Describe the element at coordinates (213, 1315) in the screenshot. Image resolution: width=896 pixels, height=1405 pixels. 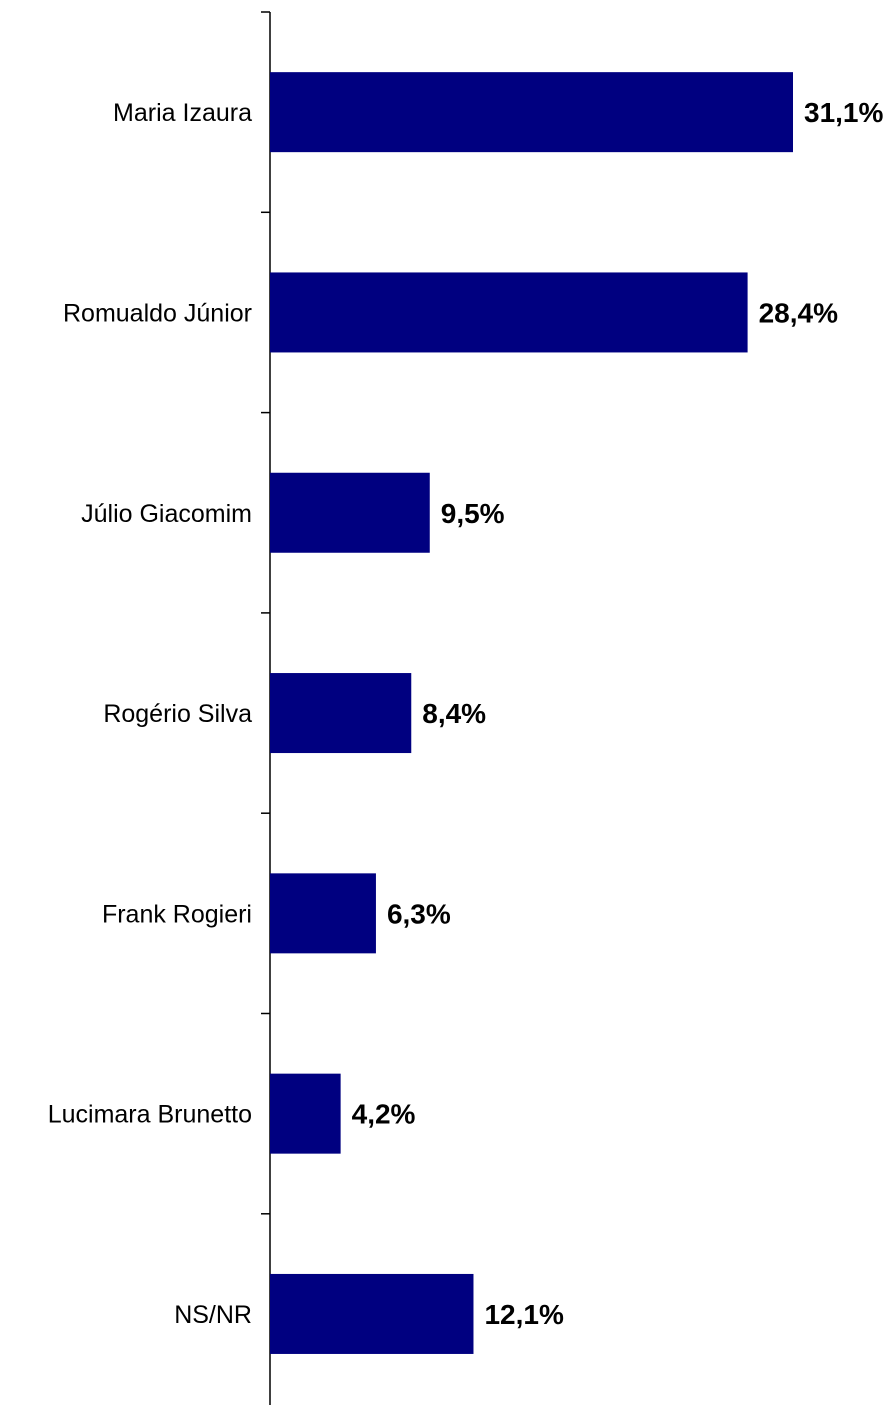
I see `category-label: NS/NR` at that location.